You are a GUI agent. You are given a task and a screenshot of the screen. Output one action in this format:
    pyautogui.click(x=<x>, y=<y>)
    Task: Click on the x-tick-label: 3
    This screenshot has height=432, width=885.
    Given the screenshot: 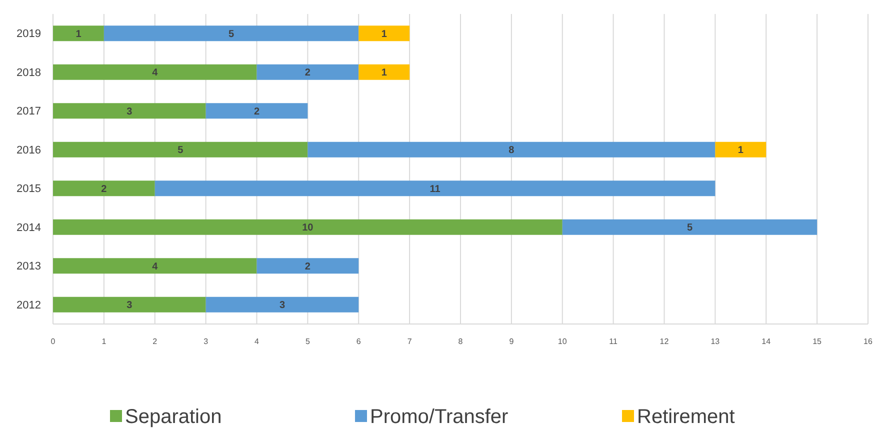 What is the action you would take?
    pyautogui.click(x=206, y=341)
    